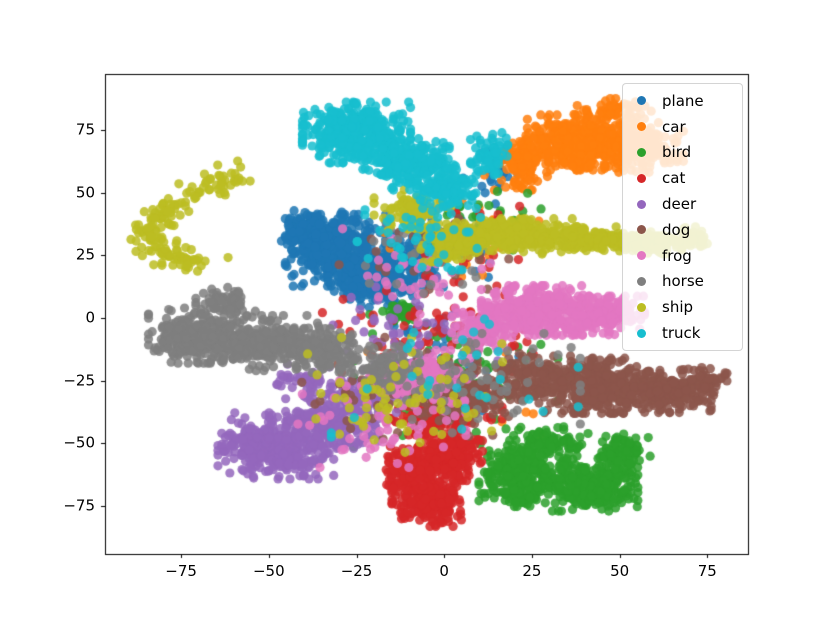  I want to click on legend-item-plane: plane, so click(682, 100).